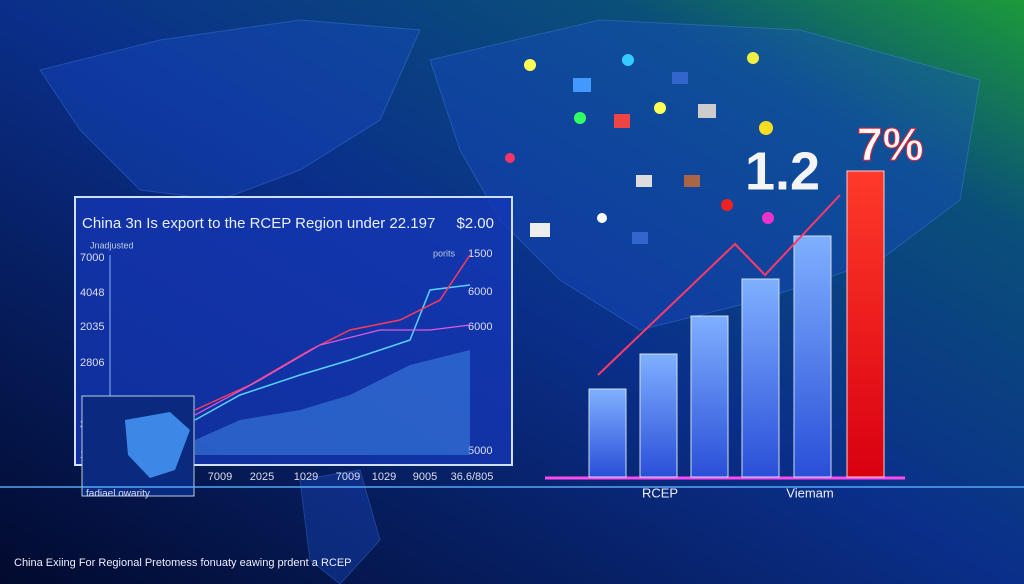 The height and width of the screenshot is (584, 1024). What do you see at coordinates (480, 254) in the screenshot?
I see `right-label: 1500` at bounding box center [480, 254].